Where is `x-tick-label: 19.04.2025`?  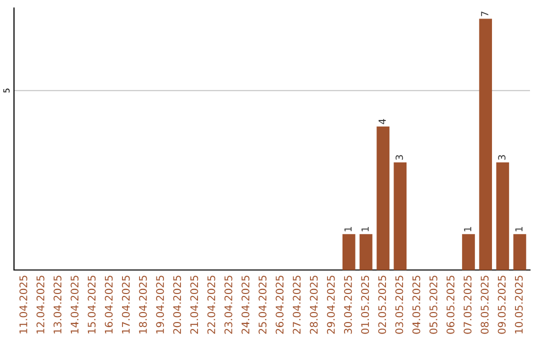 x-tick-label: 19.04.2025 is located at coordinates (160, 305).